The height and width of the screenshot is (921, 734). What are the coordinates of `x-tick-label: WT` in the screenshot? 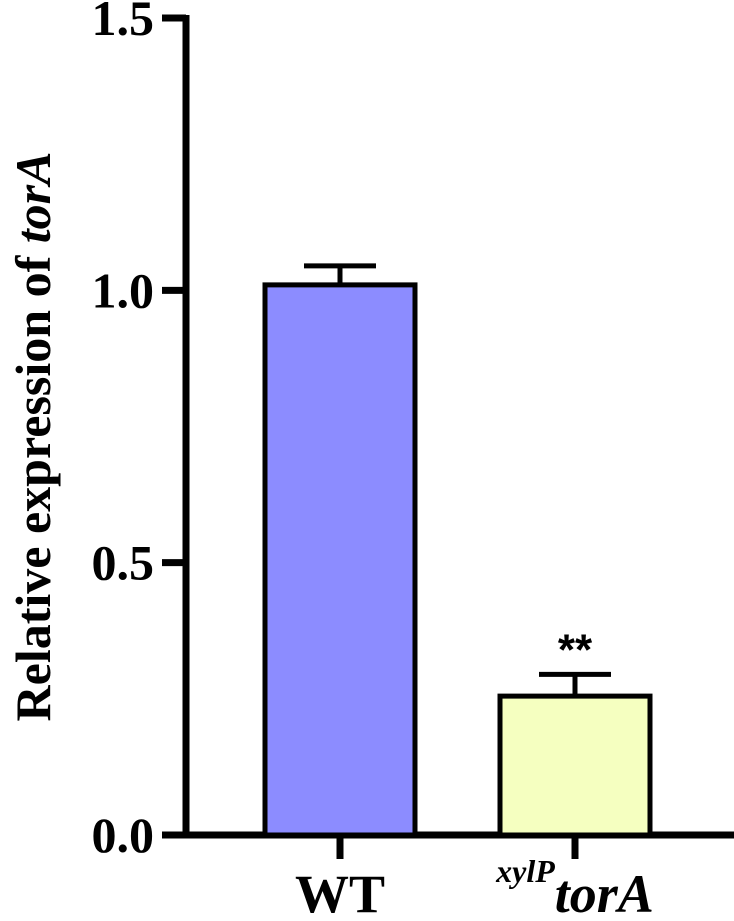 It's located at (340, 892).